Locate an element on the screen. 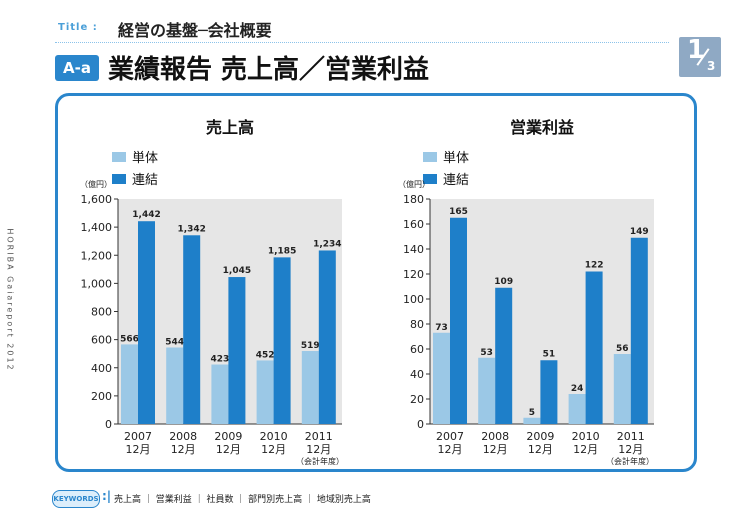 The image size is (746, 527). y-tick-label: 20 is located at coordinates (417, 399).